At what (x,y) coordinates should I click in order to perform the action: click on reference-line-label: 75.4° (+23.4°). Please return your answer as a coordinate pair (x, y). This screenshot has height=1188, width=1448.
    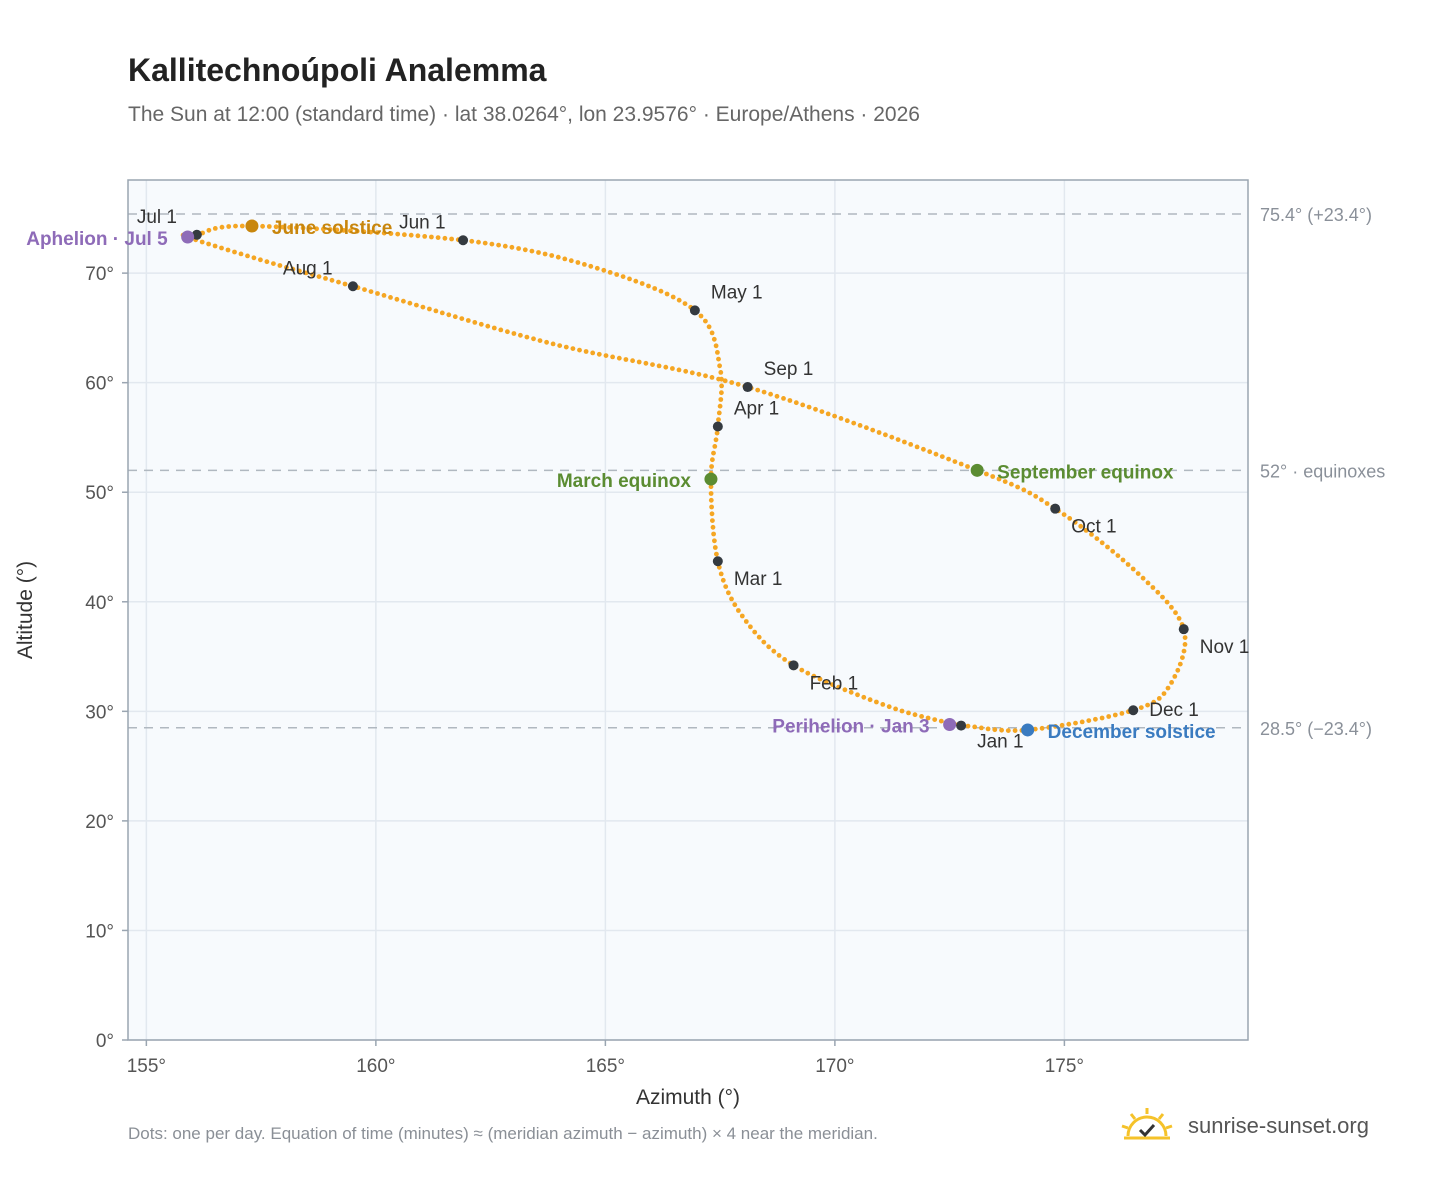
    Looking at the image, I should click on (1316, 215).